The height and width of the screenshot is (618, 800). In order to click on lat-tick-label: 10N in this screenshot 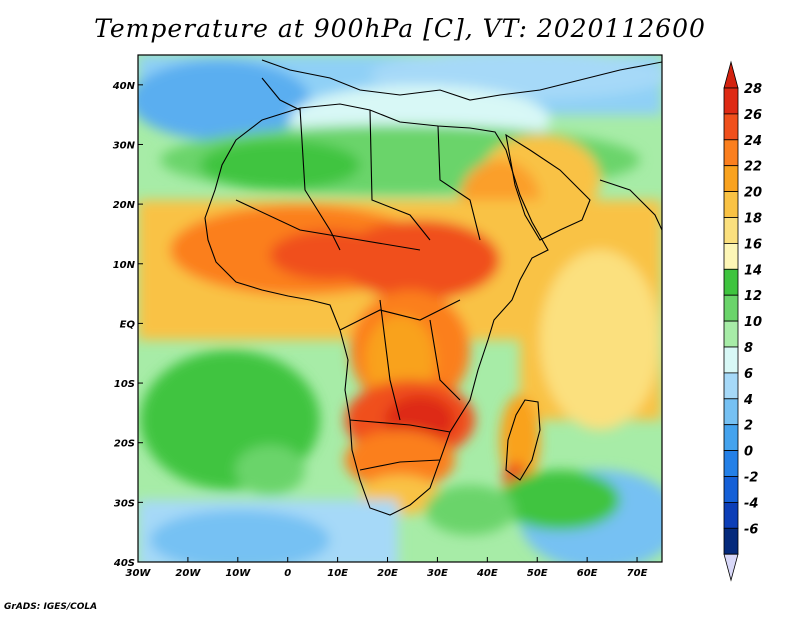, I will do `click(124, 265)`.